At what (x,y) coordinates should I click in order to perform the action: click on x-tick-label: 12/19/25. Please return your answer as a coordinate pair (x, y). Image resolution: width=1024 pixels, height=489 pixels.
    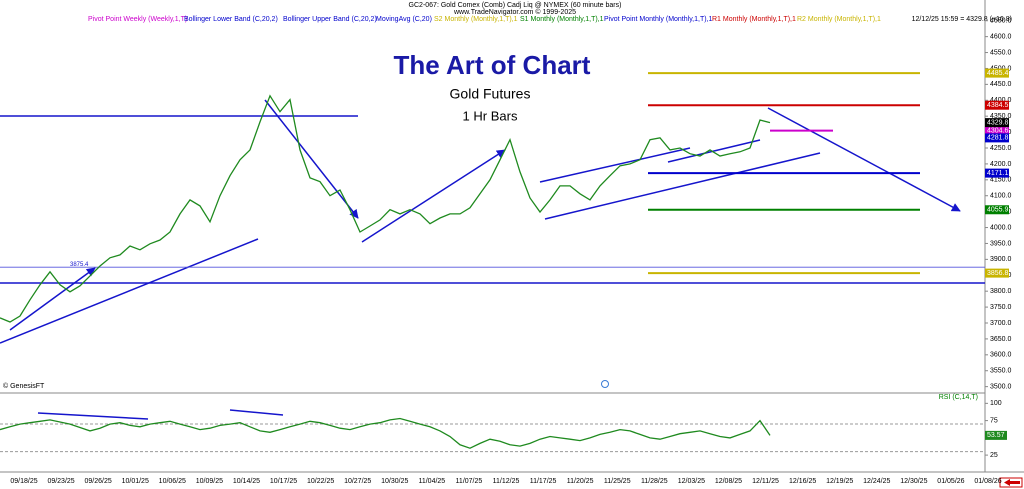
    Looking at the image, I should click on (839, 481).